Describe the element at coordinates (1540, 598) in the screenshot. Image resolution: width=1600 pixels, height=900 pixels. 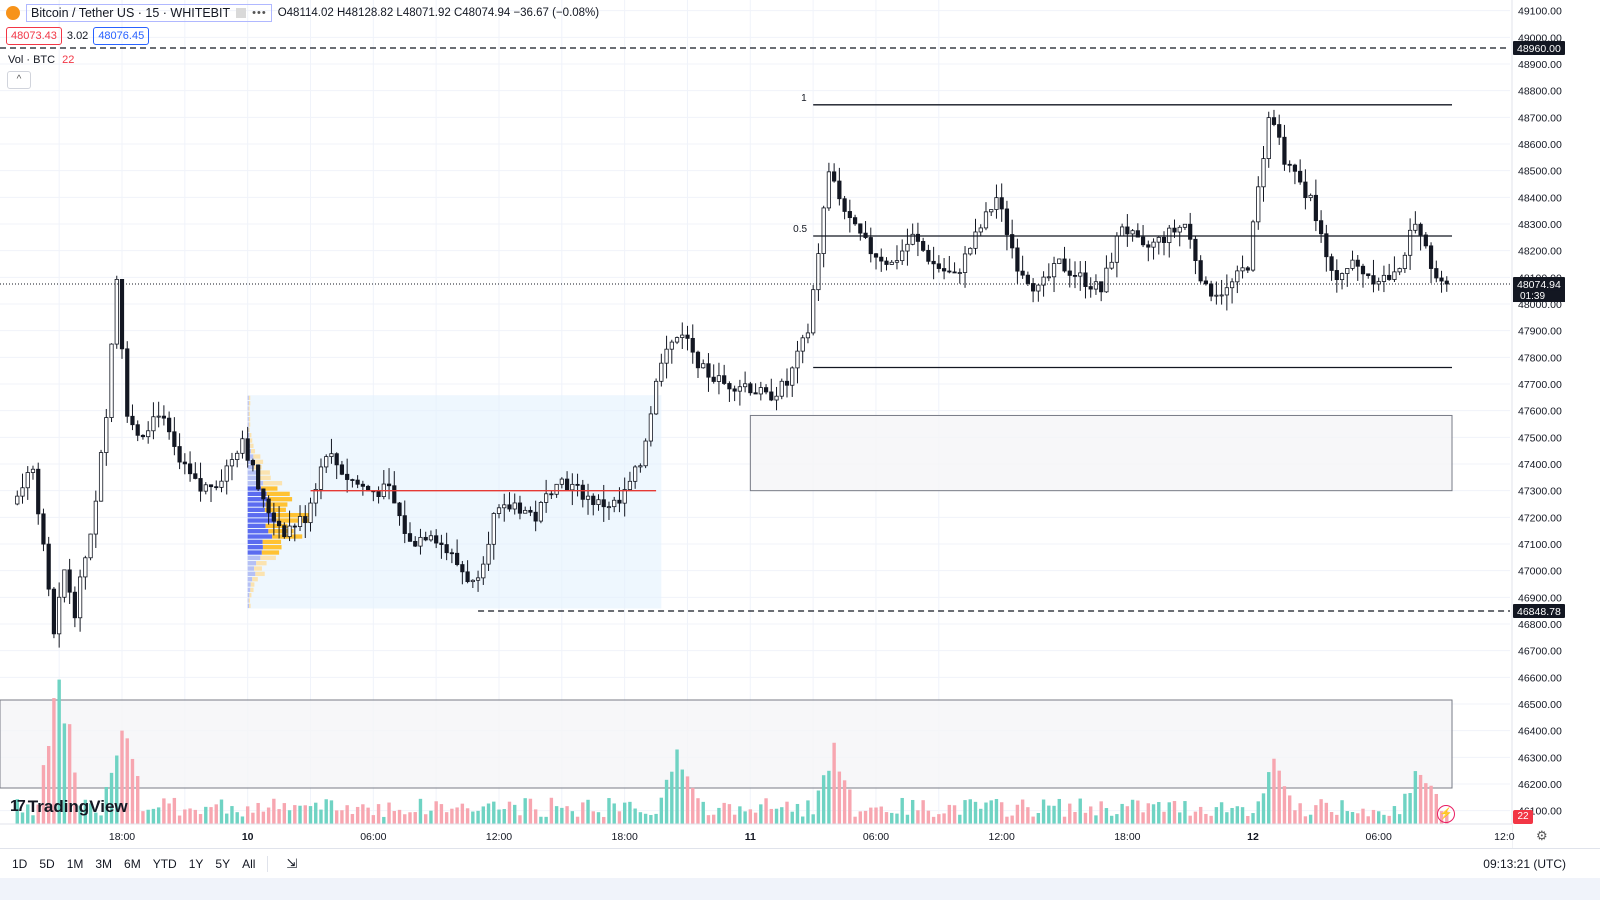
I see `price-tick-label: 46900.00` at that location.